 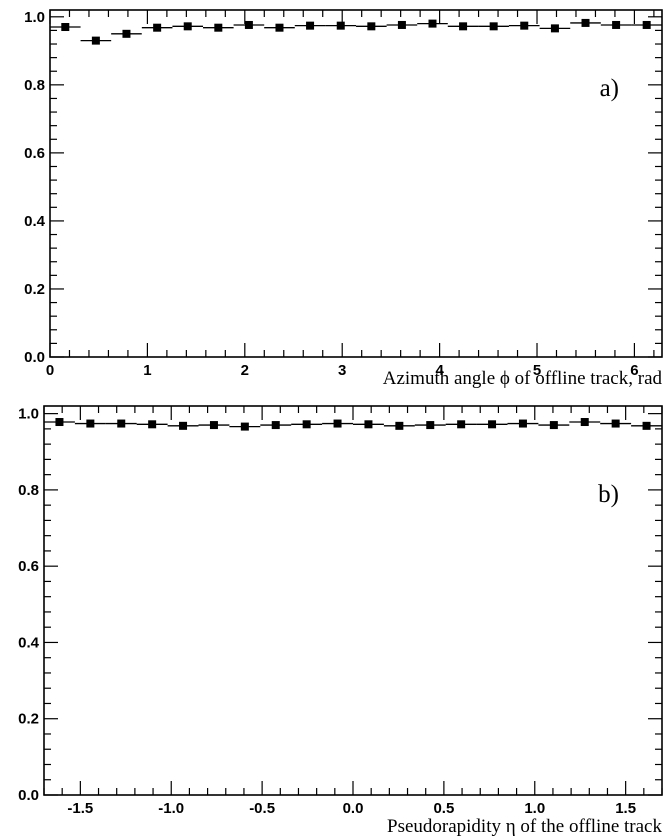 I want to click on panel-a-x-tick-label: 1, so click(x=147, y=370).